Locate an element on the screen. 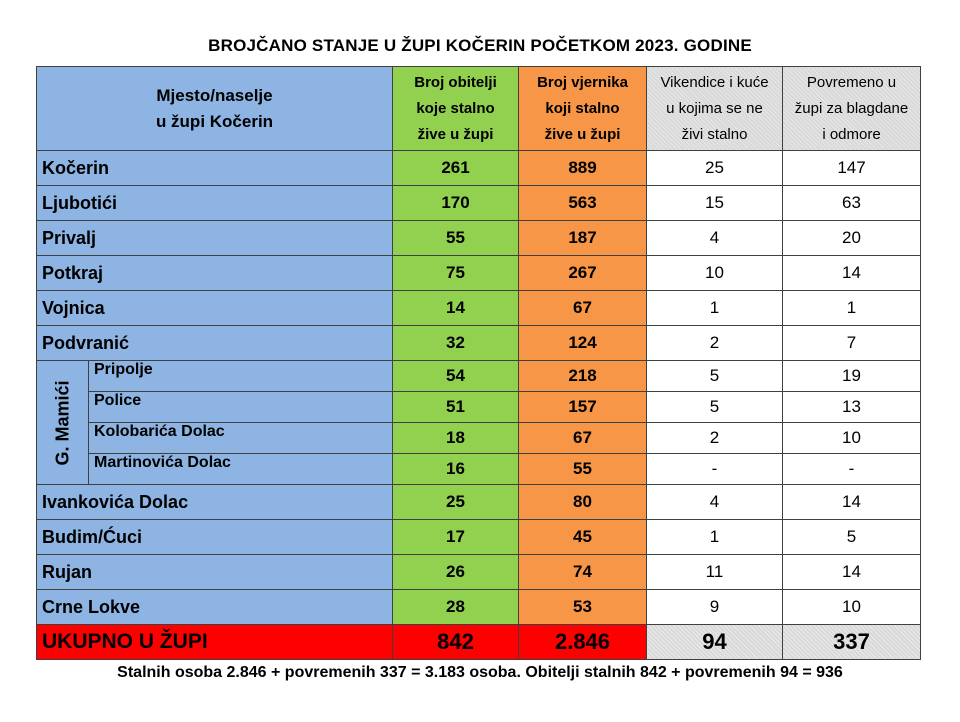 The height and width of the screenshot is (722, 960). families-cell: 54 is located at coordinates (455, 376).